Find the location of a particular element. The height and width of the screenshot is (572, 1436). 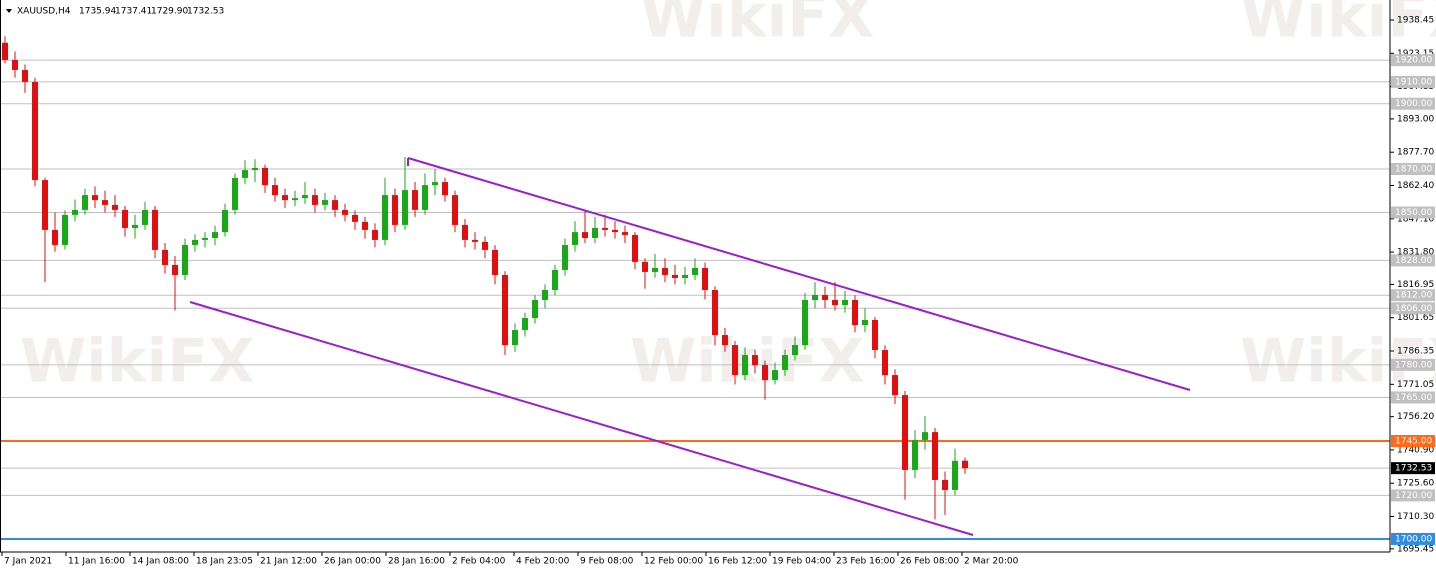

y-tick-label: 1938.45 is located at coordinates (1415, 21).